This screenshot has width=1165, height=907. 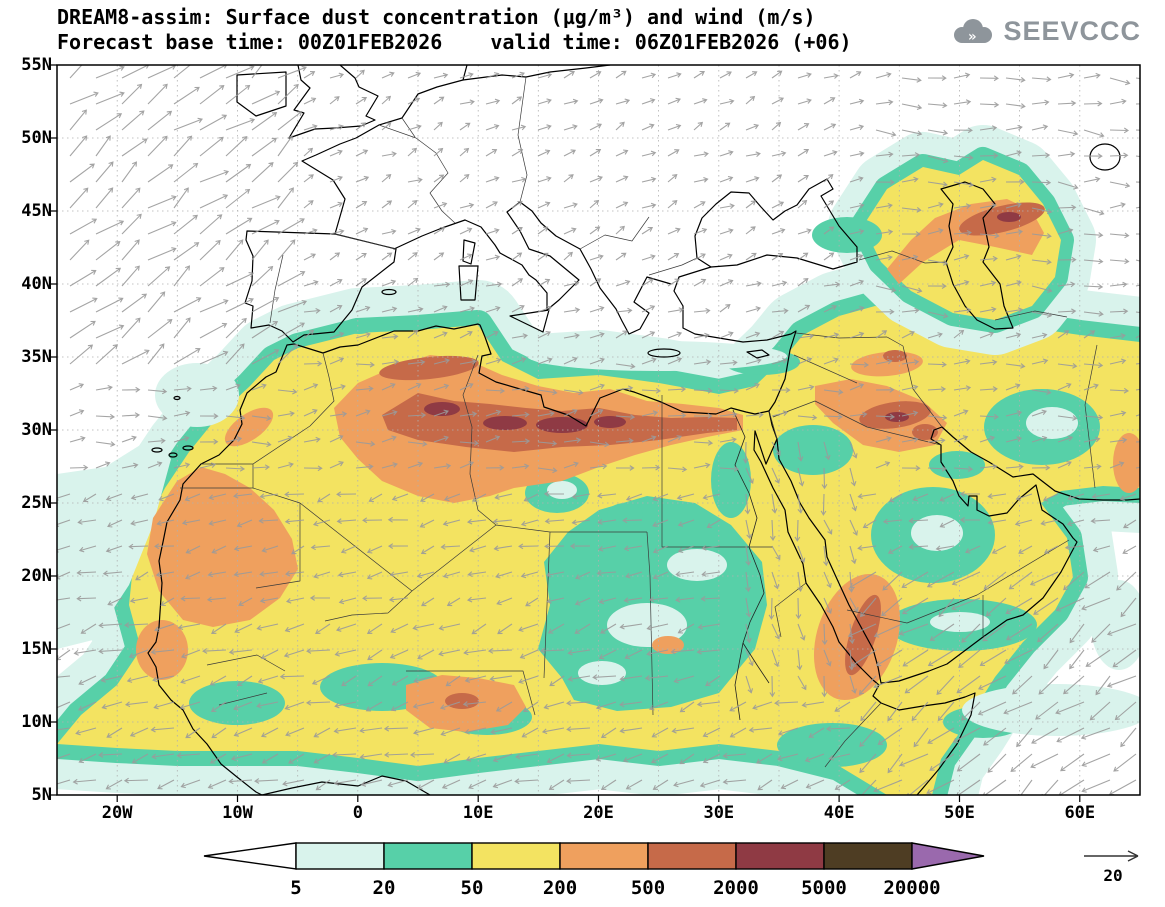 What do you see at coordinates (250, 42) in the screenshot?
I see `forecast-base-time: Forecast base time: 00Z01FEB2026` at bounding box center [250, 42].